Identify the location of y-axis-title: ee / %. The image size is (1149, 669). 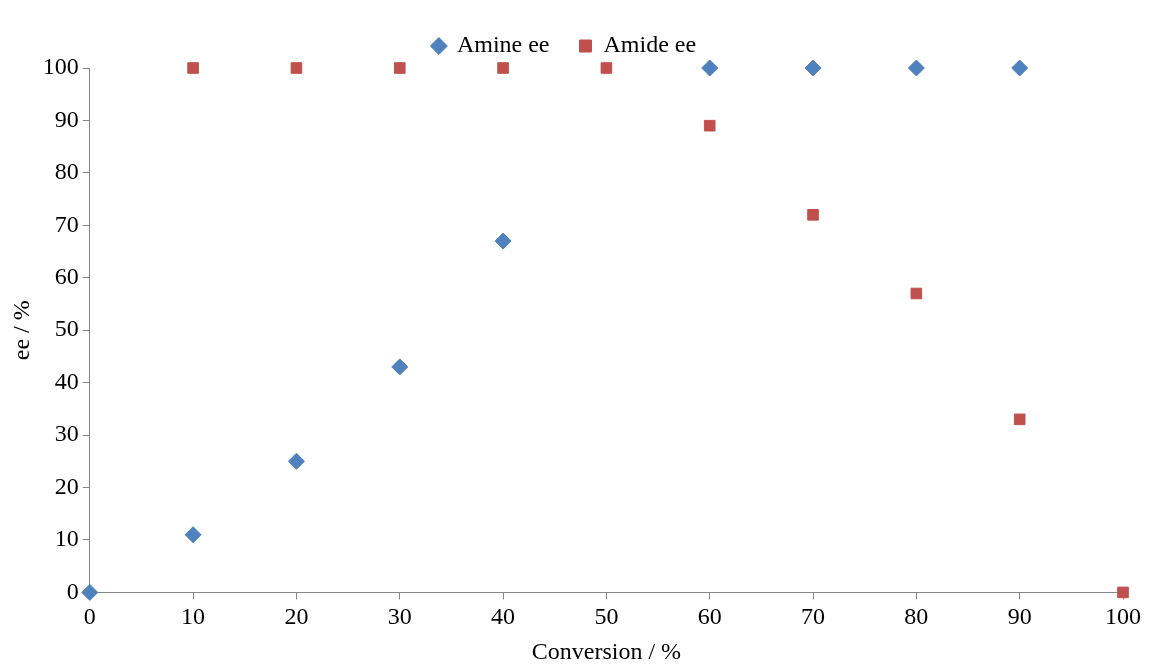
(20, 330).